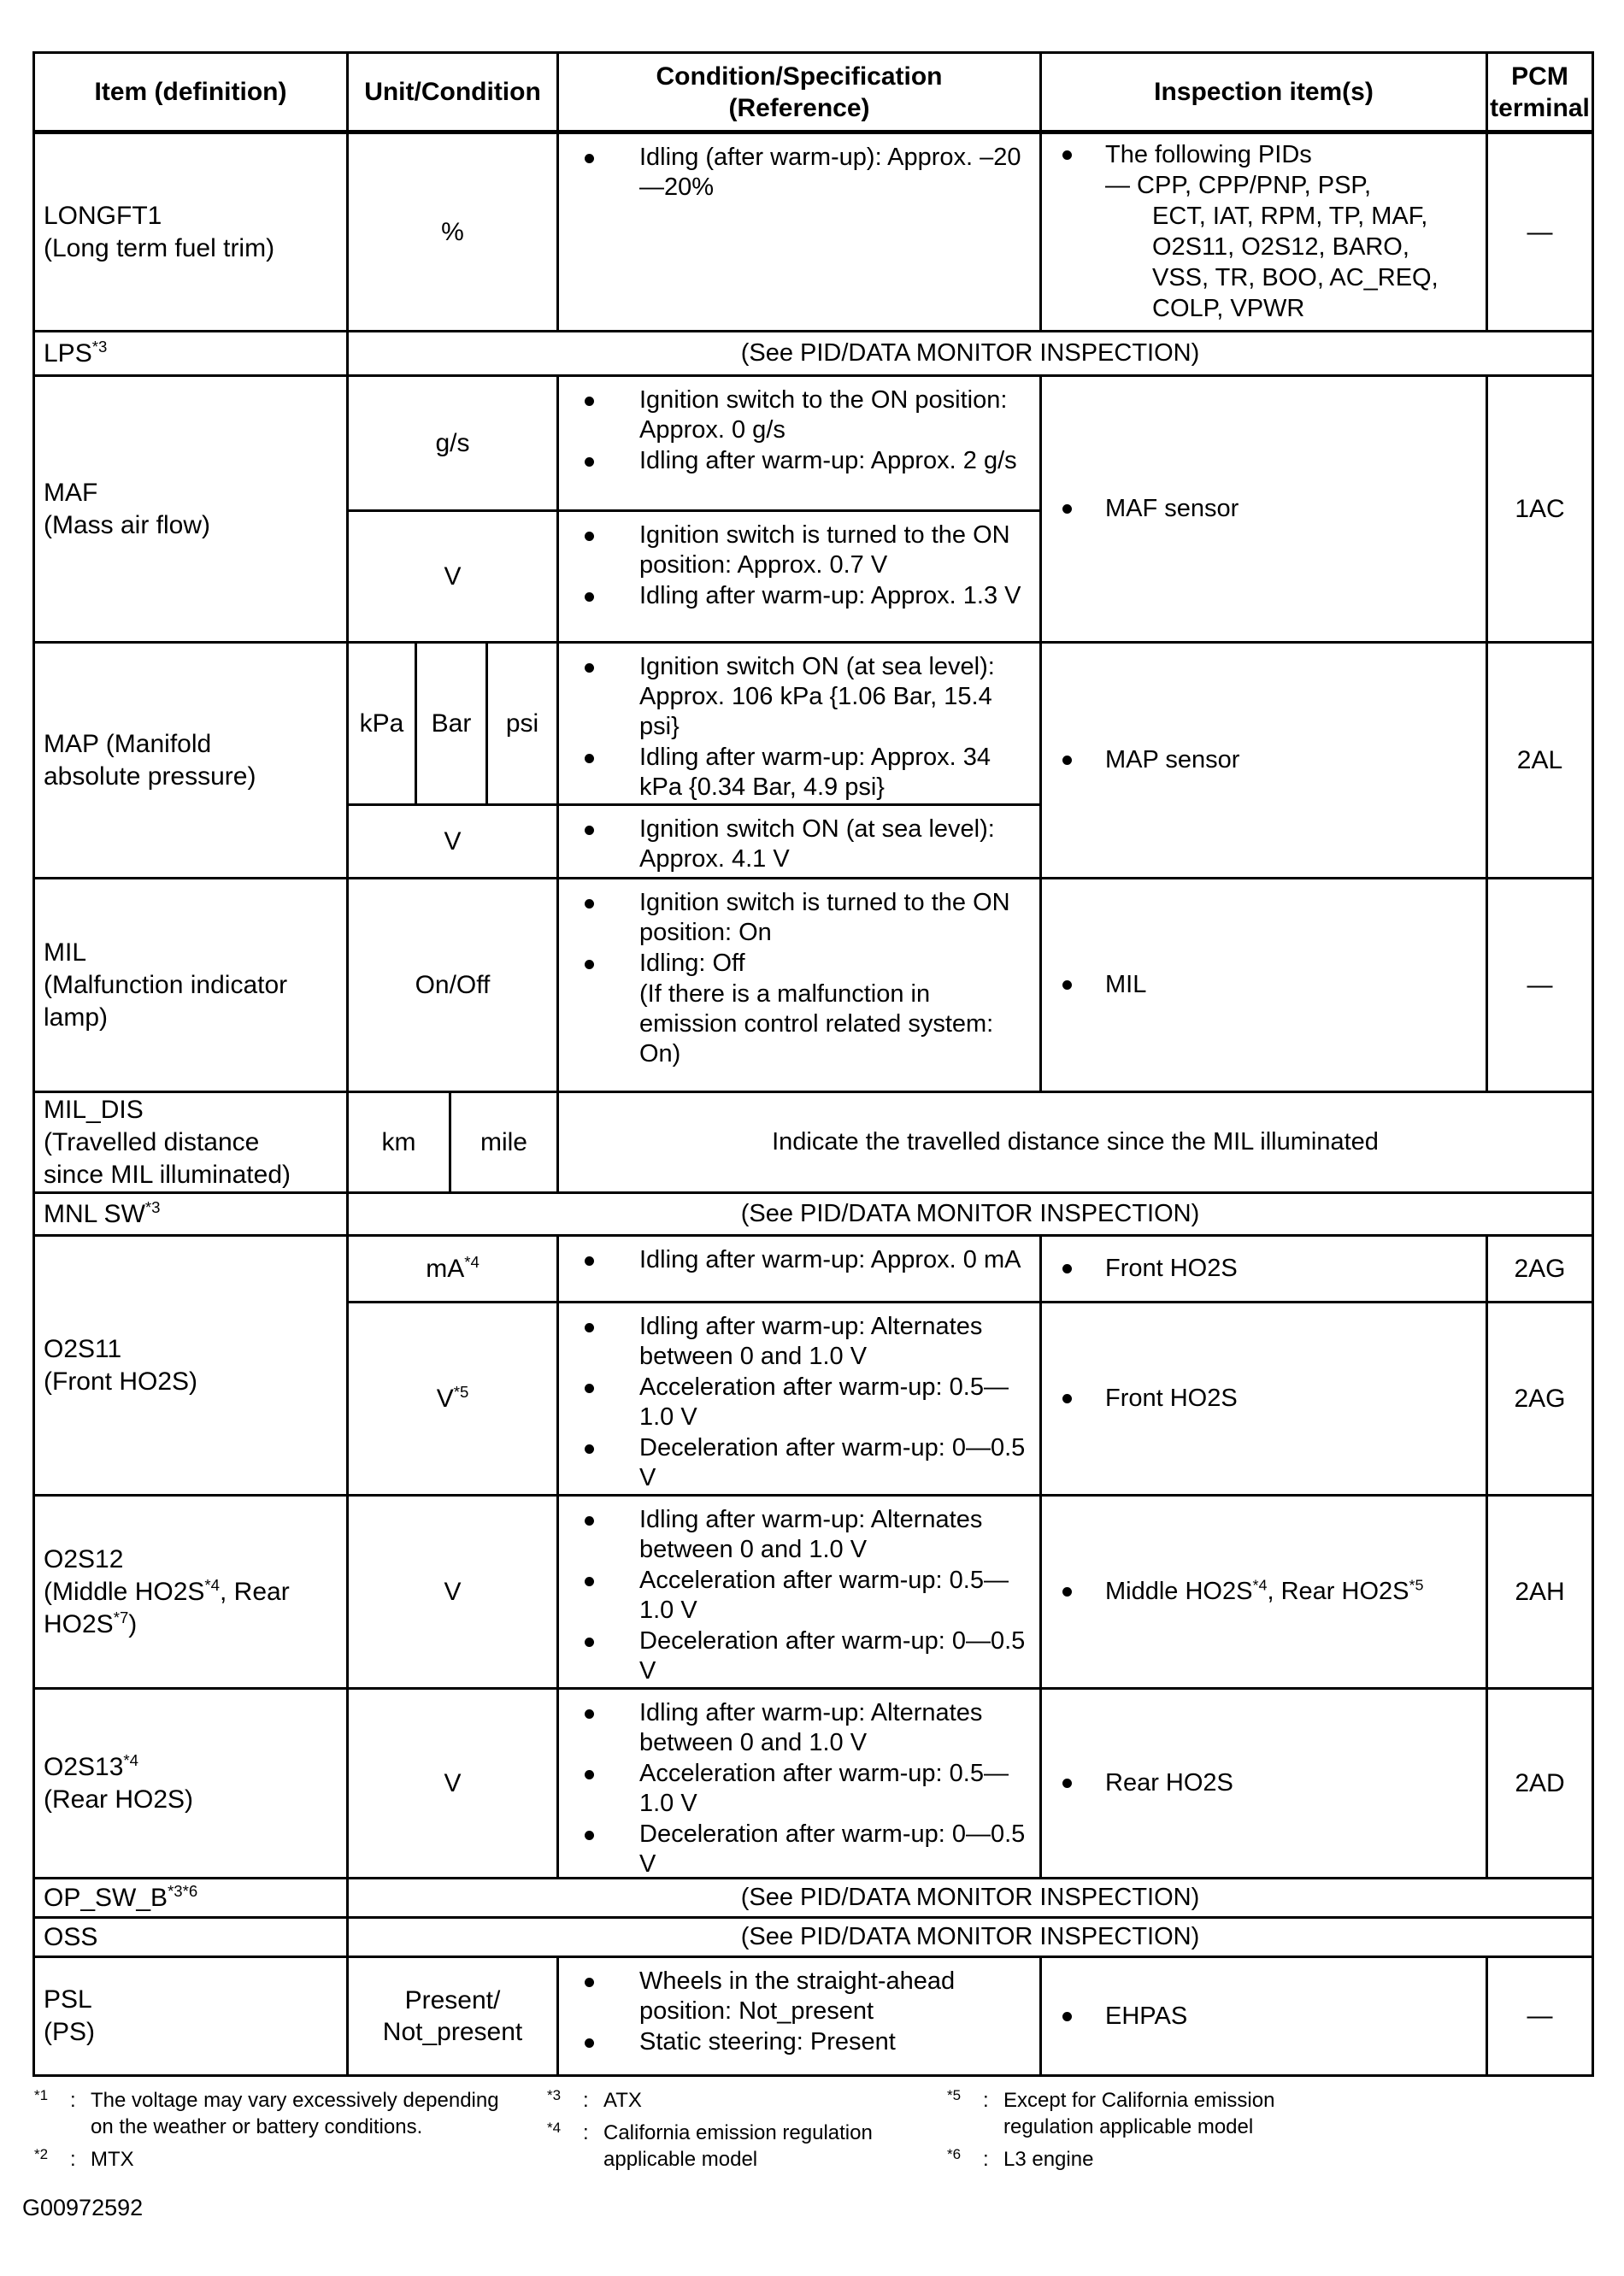 This screenshot has width=1624, height=2276. Describe the element at coordinates (970, 1937) in the screenshot. I see `merged-cell-oss: (See PID/DATA MONITOR INSPECTION)` at that location.